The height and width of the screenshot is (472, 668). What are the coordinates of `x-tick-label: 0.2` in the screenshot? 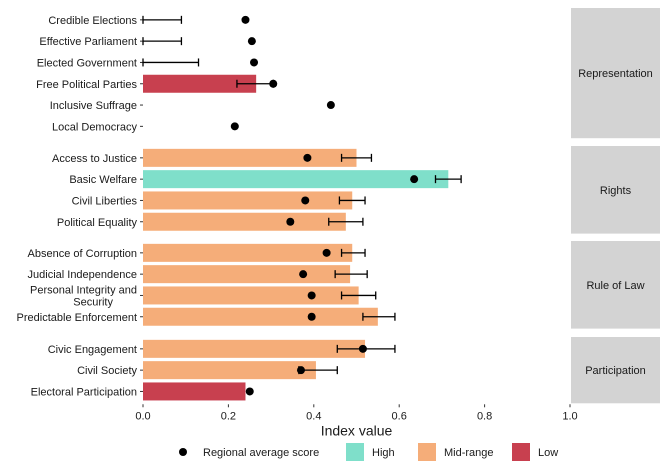 It's located at (228, 416).